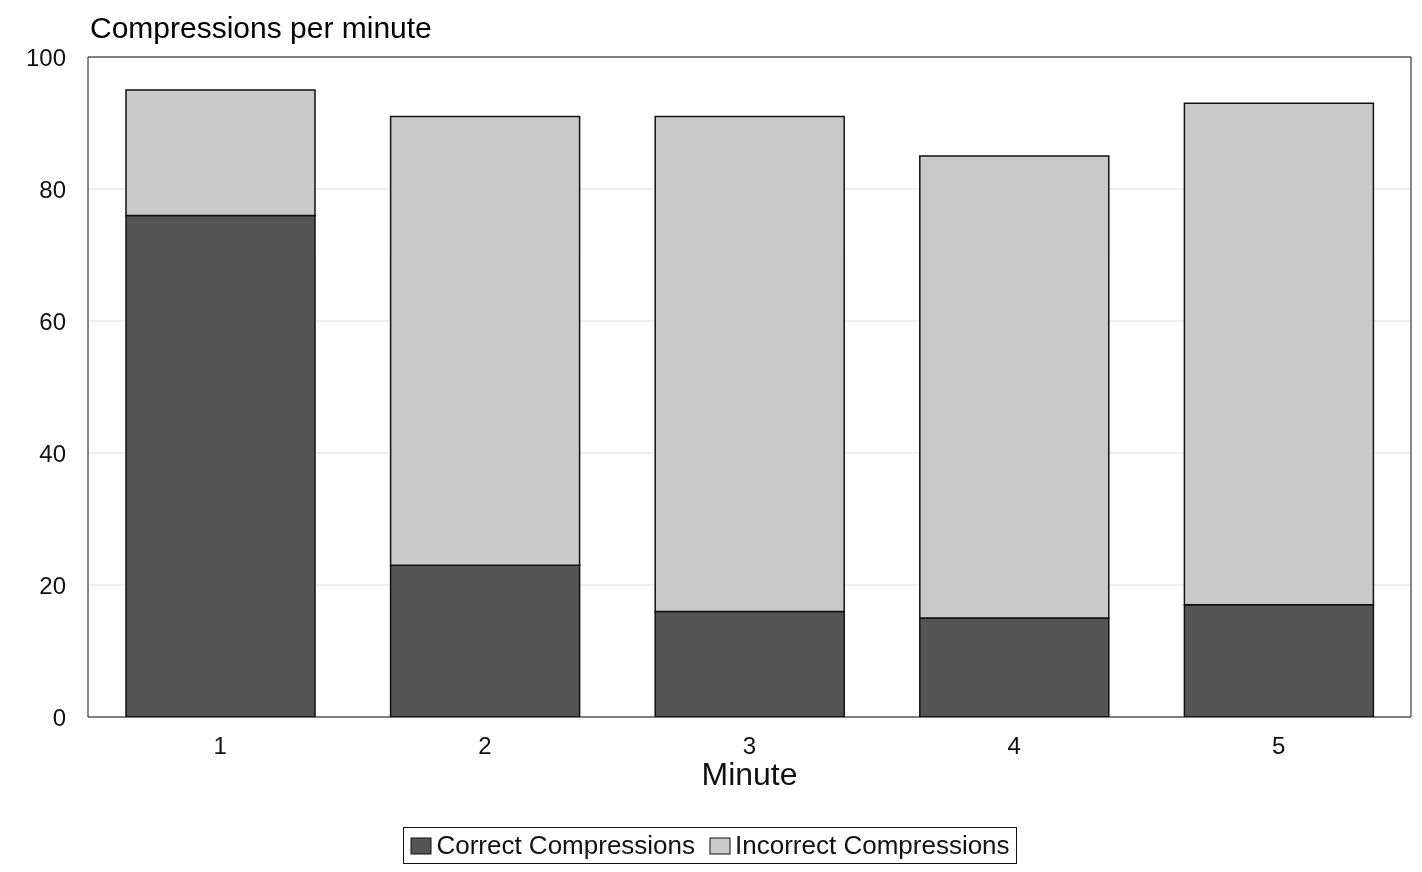  Describe the element at coordinates (52, 321) in the screenshot. I see `y-tick-label: 60` at that location.